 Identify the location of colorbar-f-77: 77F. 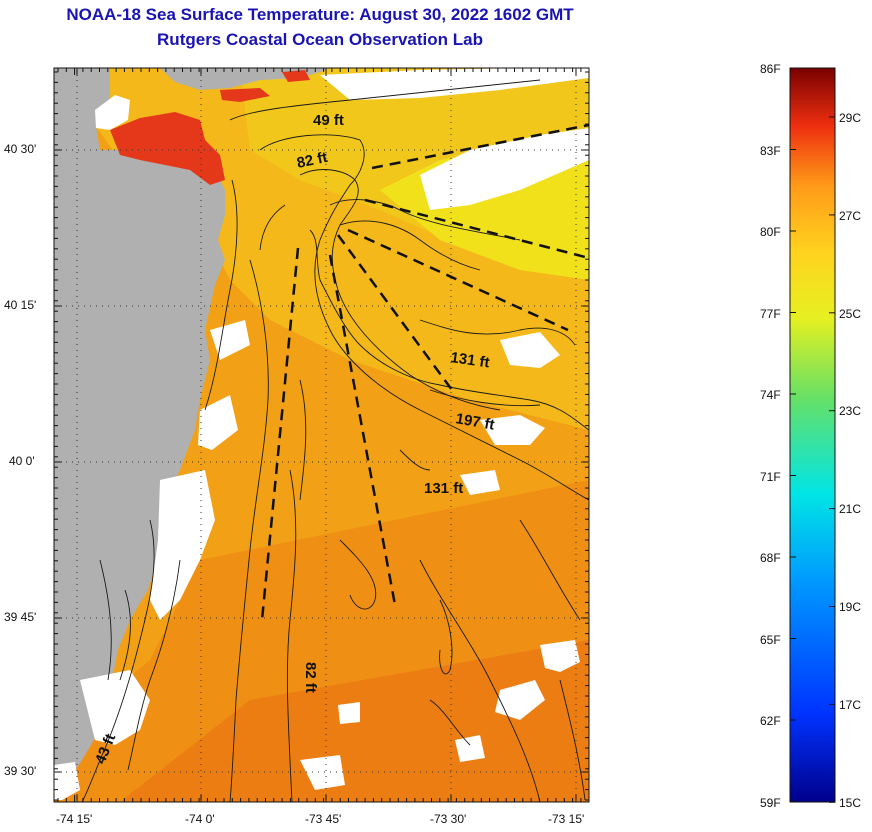
(770, 314).